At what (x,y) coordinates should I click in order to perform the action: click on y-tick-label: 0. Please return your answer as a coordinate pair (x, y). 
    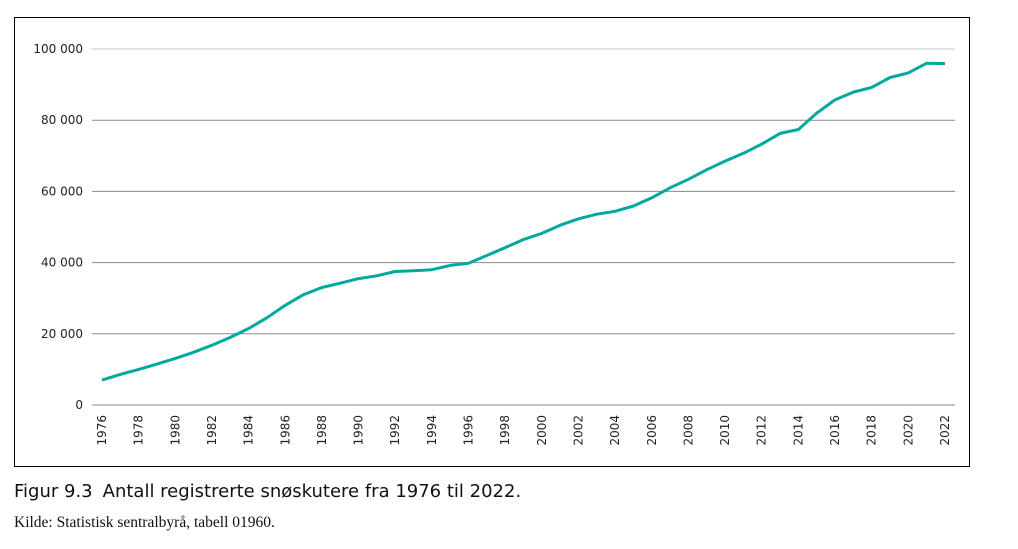
    Looking at the image, I should click on (79, 405).